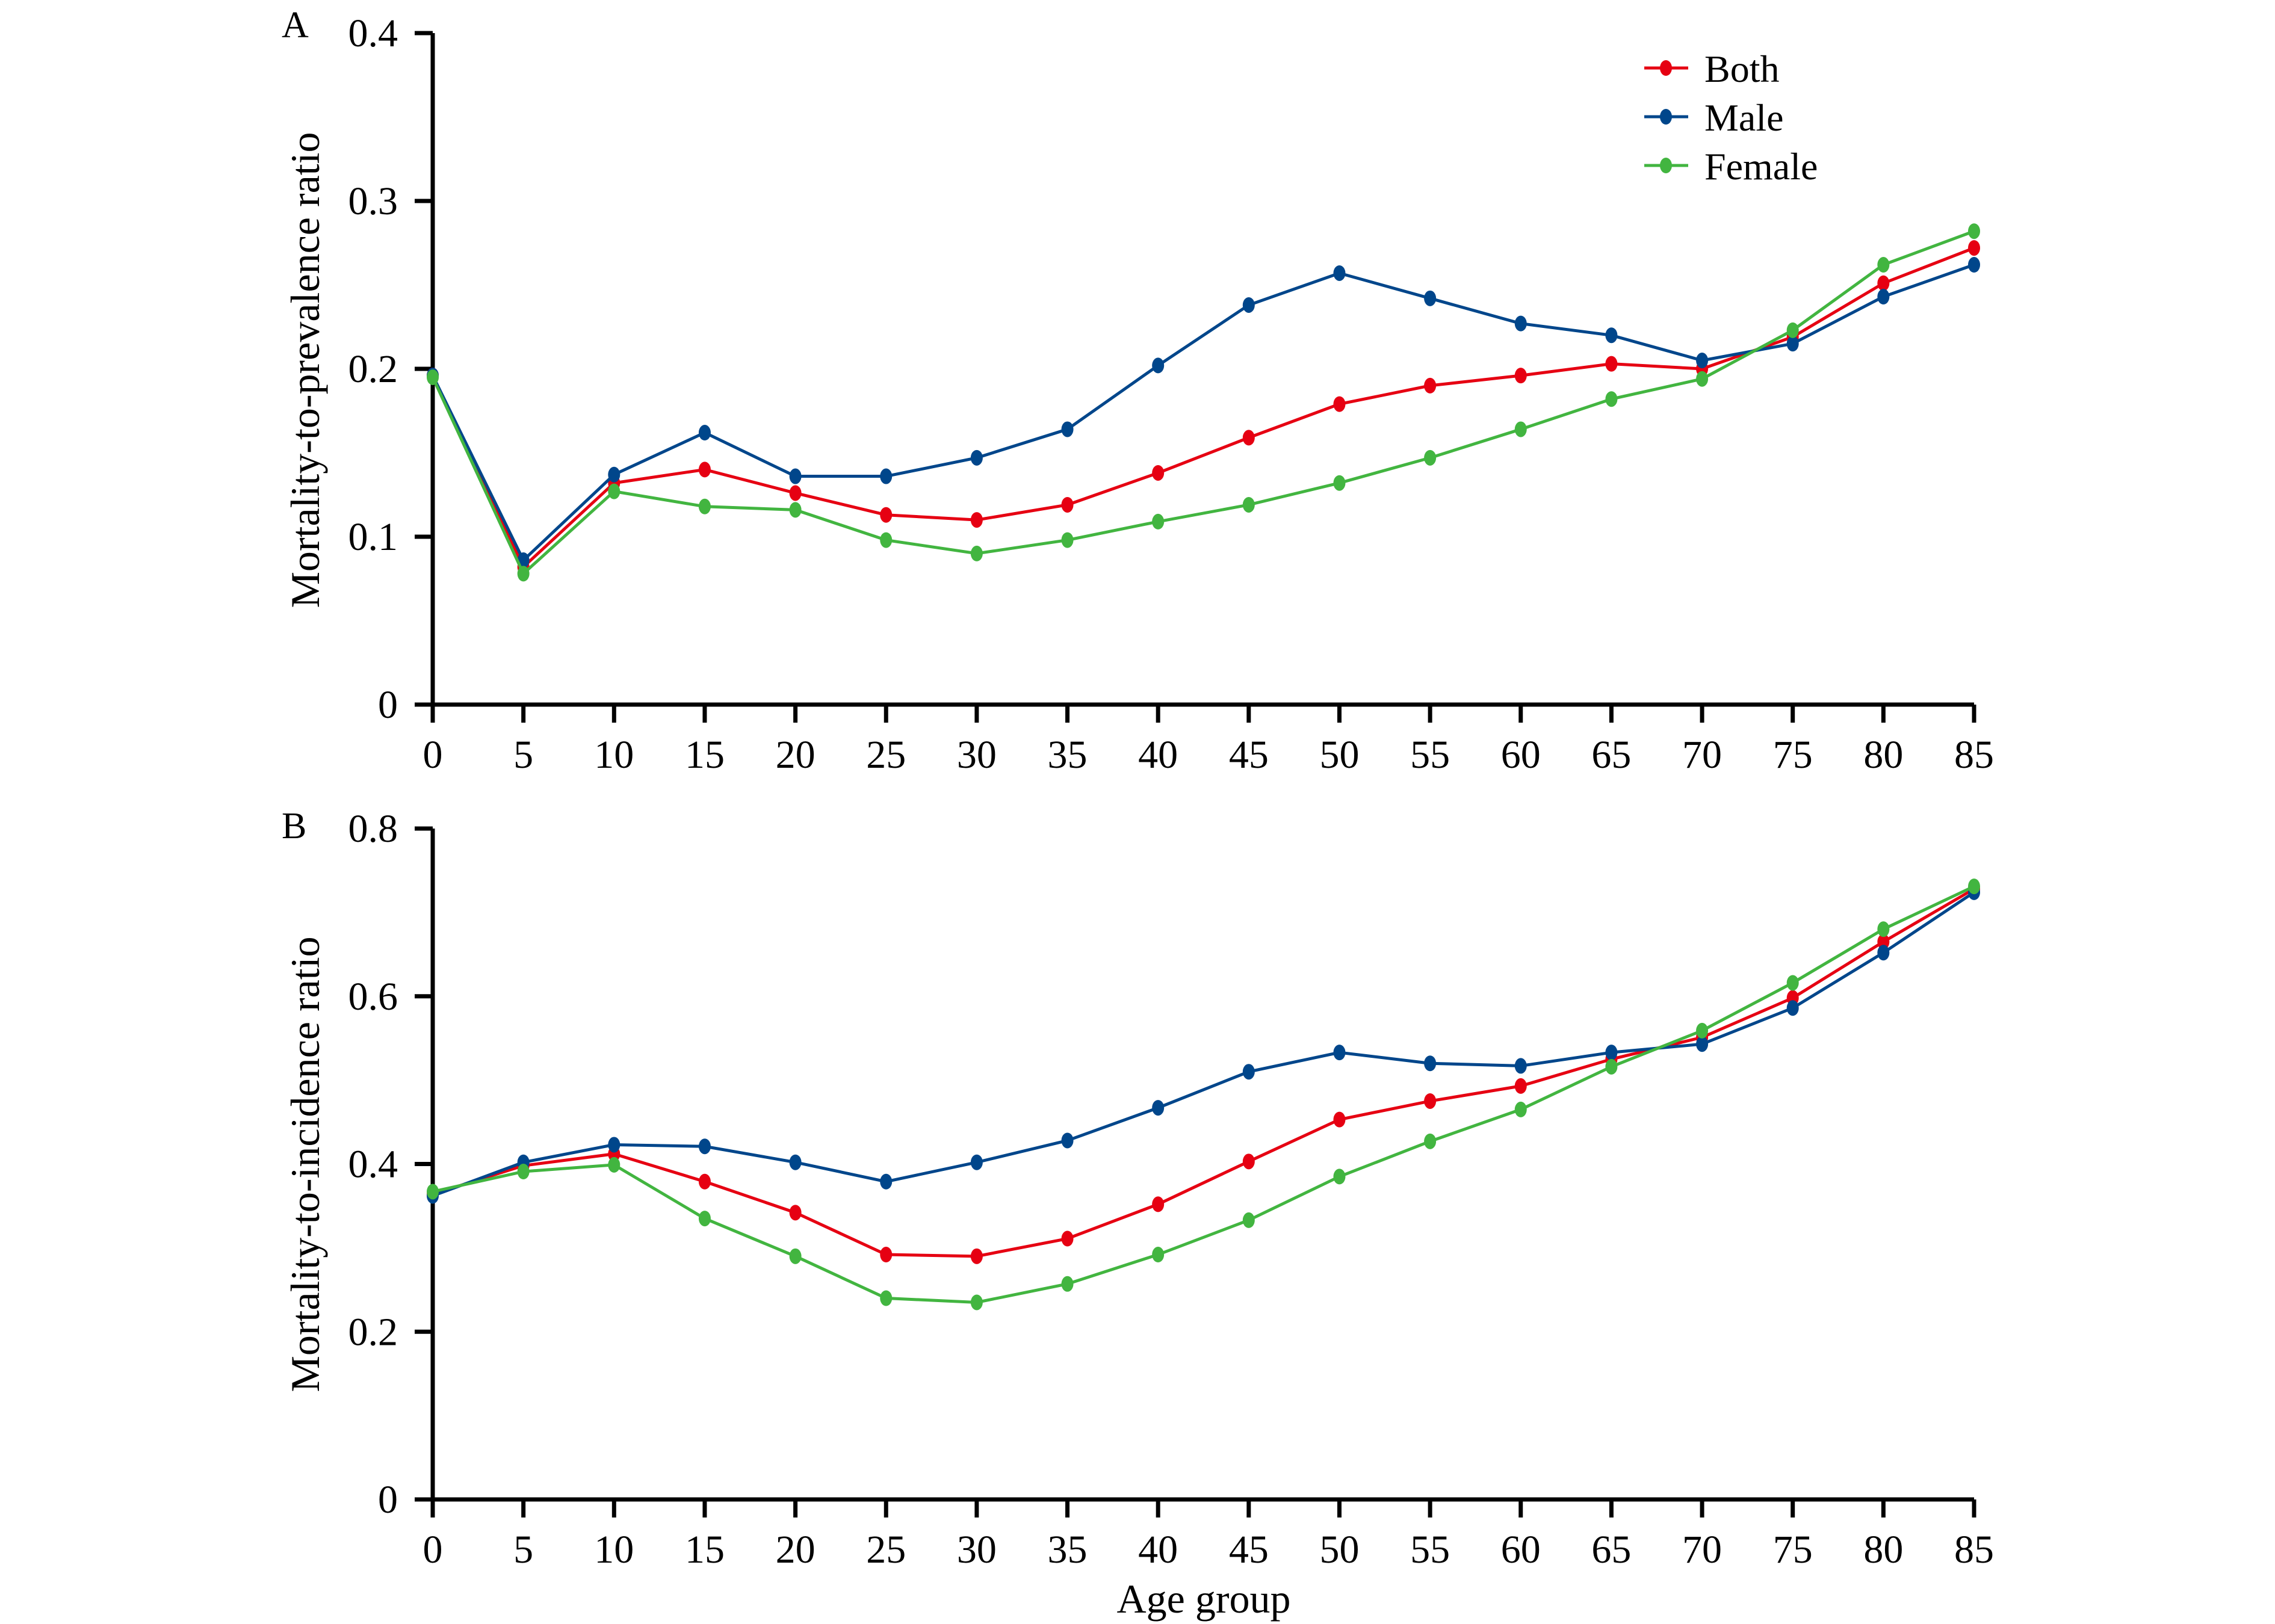 This screenshot has height=1624, width=2275. Describe the element at coordinates (1702, 755) in the screenshot. I see `x-tick-label: 70` at that location.